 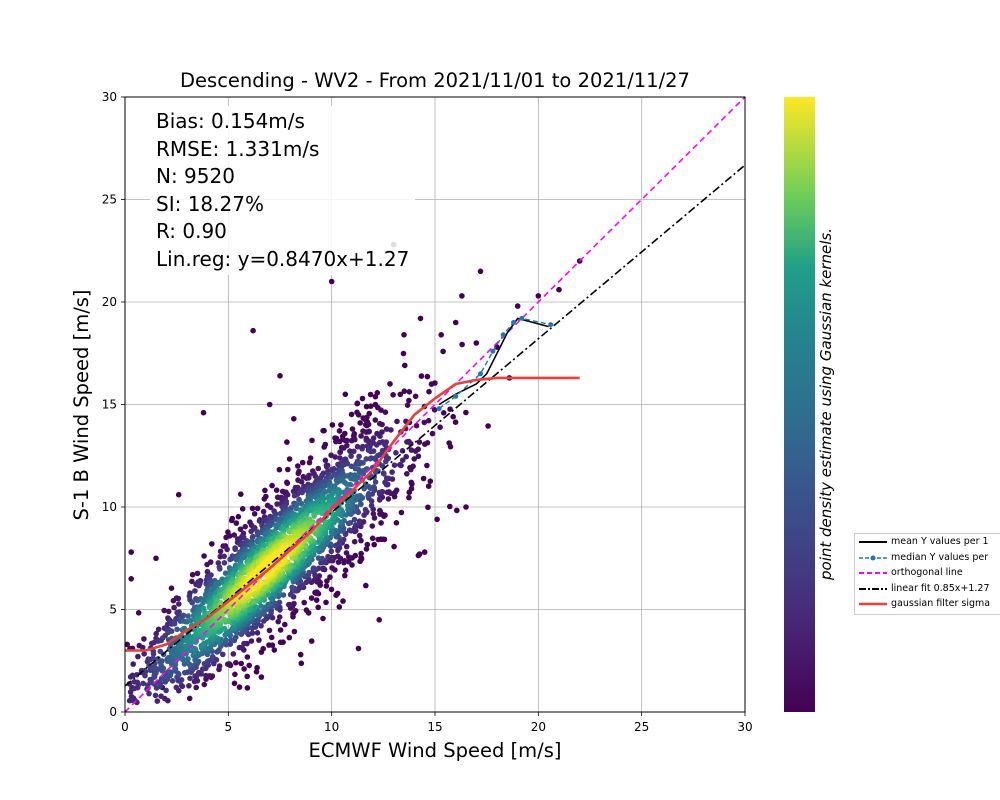 I want to click on legend-item-gaussian: gaussian filter sigma, so click(x=927, y=604).